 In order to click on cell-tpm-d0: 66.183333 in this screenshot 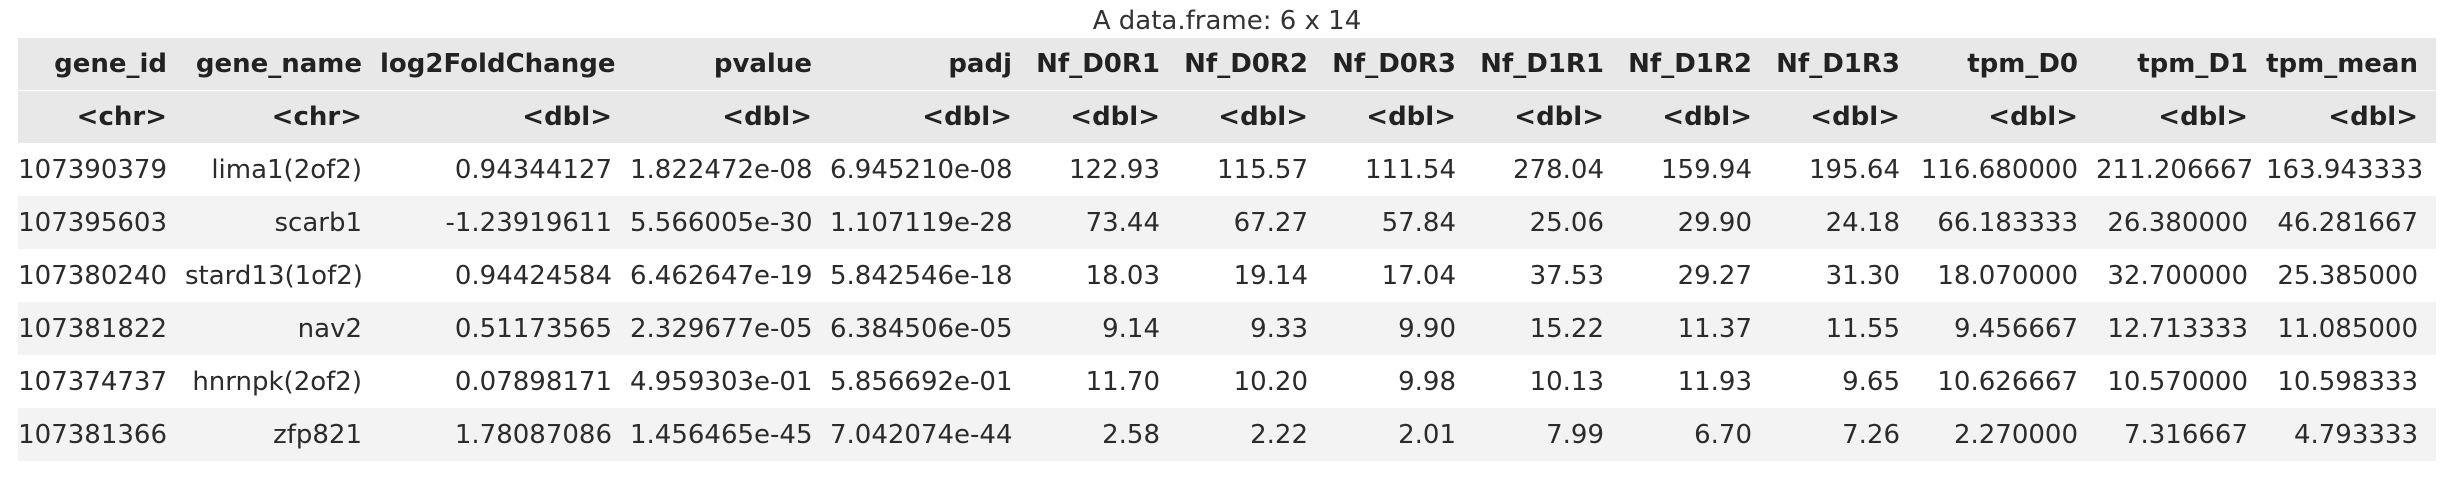, I will do `click(2007, 222)`.